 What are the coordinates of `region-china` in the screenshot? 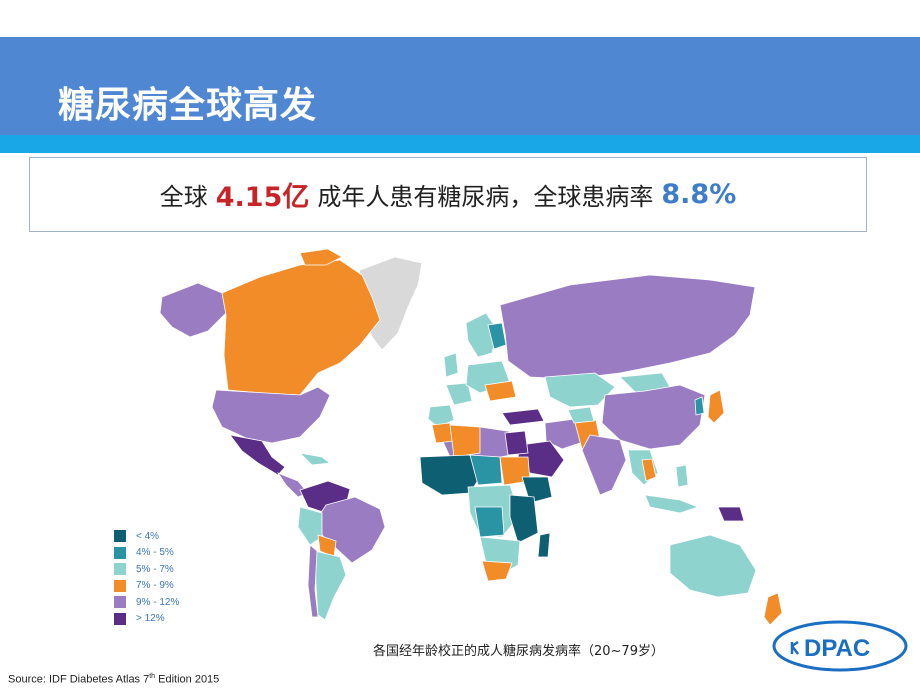 It's located at (653, 417).